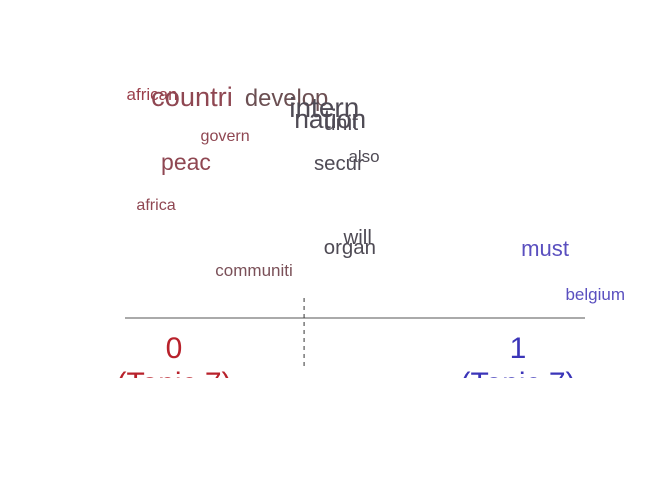 The height and width of the screenshot is (480, 672). Describe the element at coordinates (357, 238) in the screenshot. I see `word-will: will` at that location.